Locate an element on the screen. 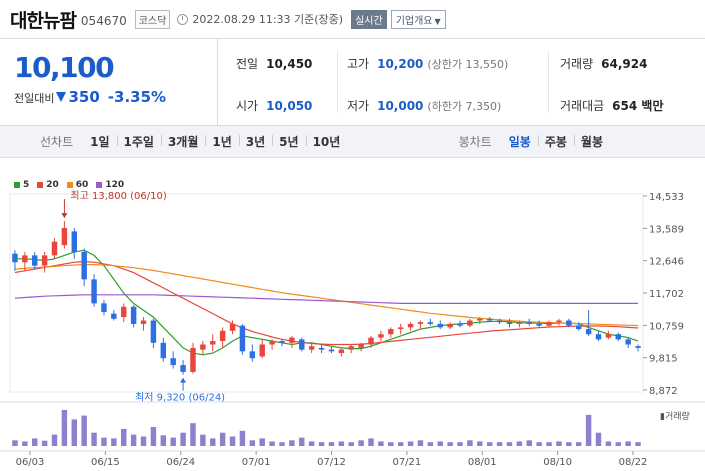 The height and width of the screenshot is (471, 705). y-tick-label: 13,589 is located at coordinates (666, 229).